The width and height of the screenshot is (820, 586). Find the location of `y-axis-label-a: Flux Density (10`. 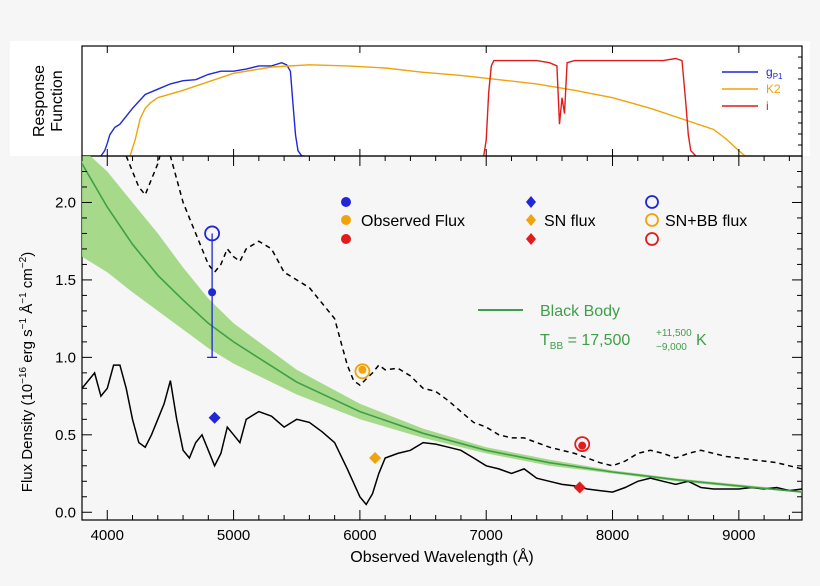

y-axis-label-a: Flux Density (10 is located at coordinates (27, 438).